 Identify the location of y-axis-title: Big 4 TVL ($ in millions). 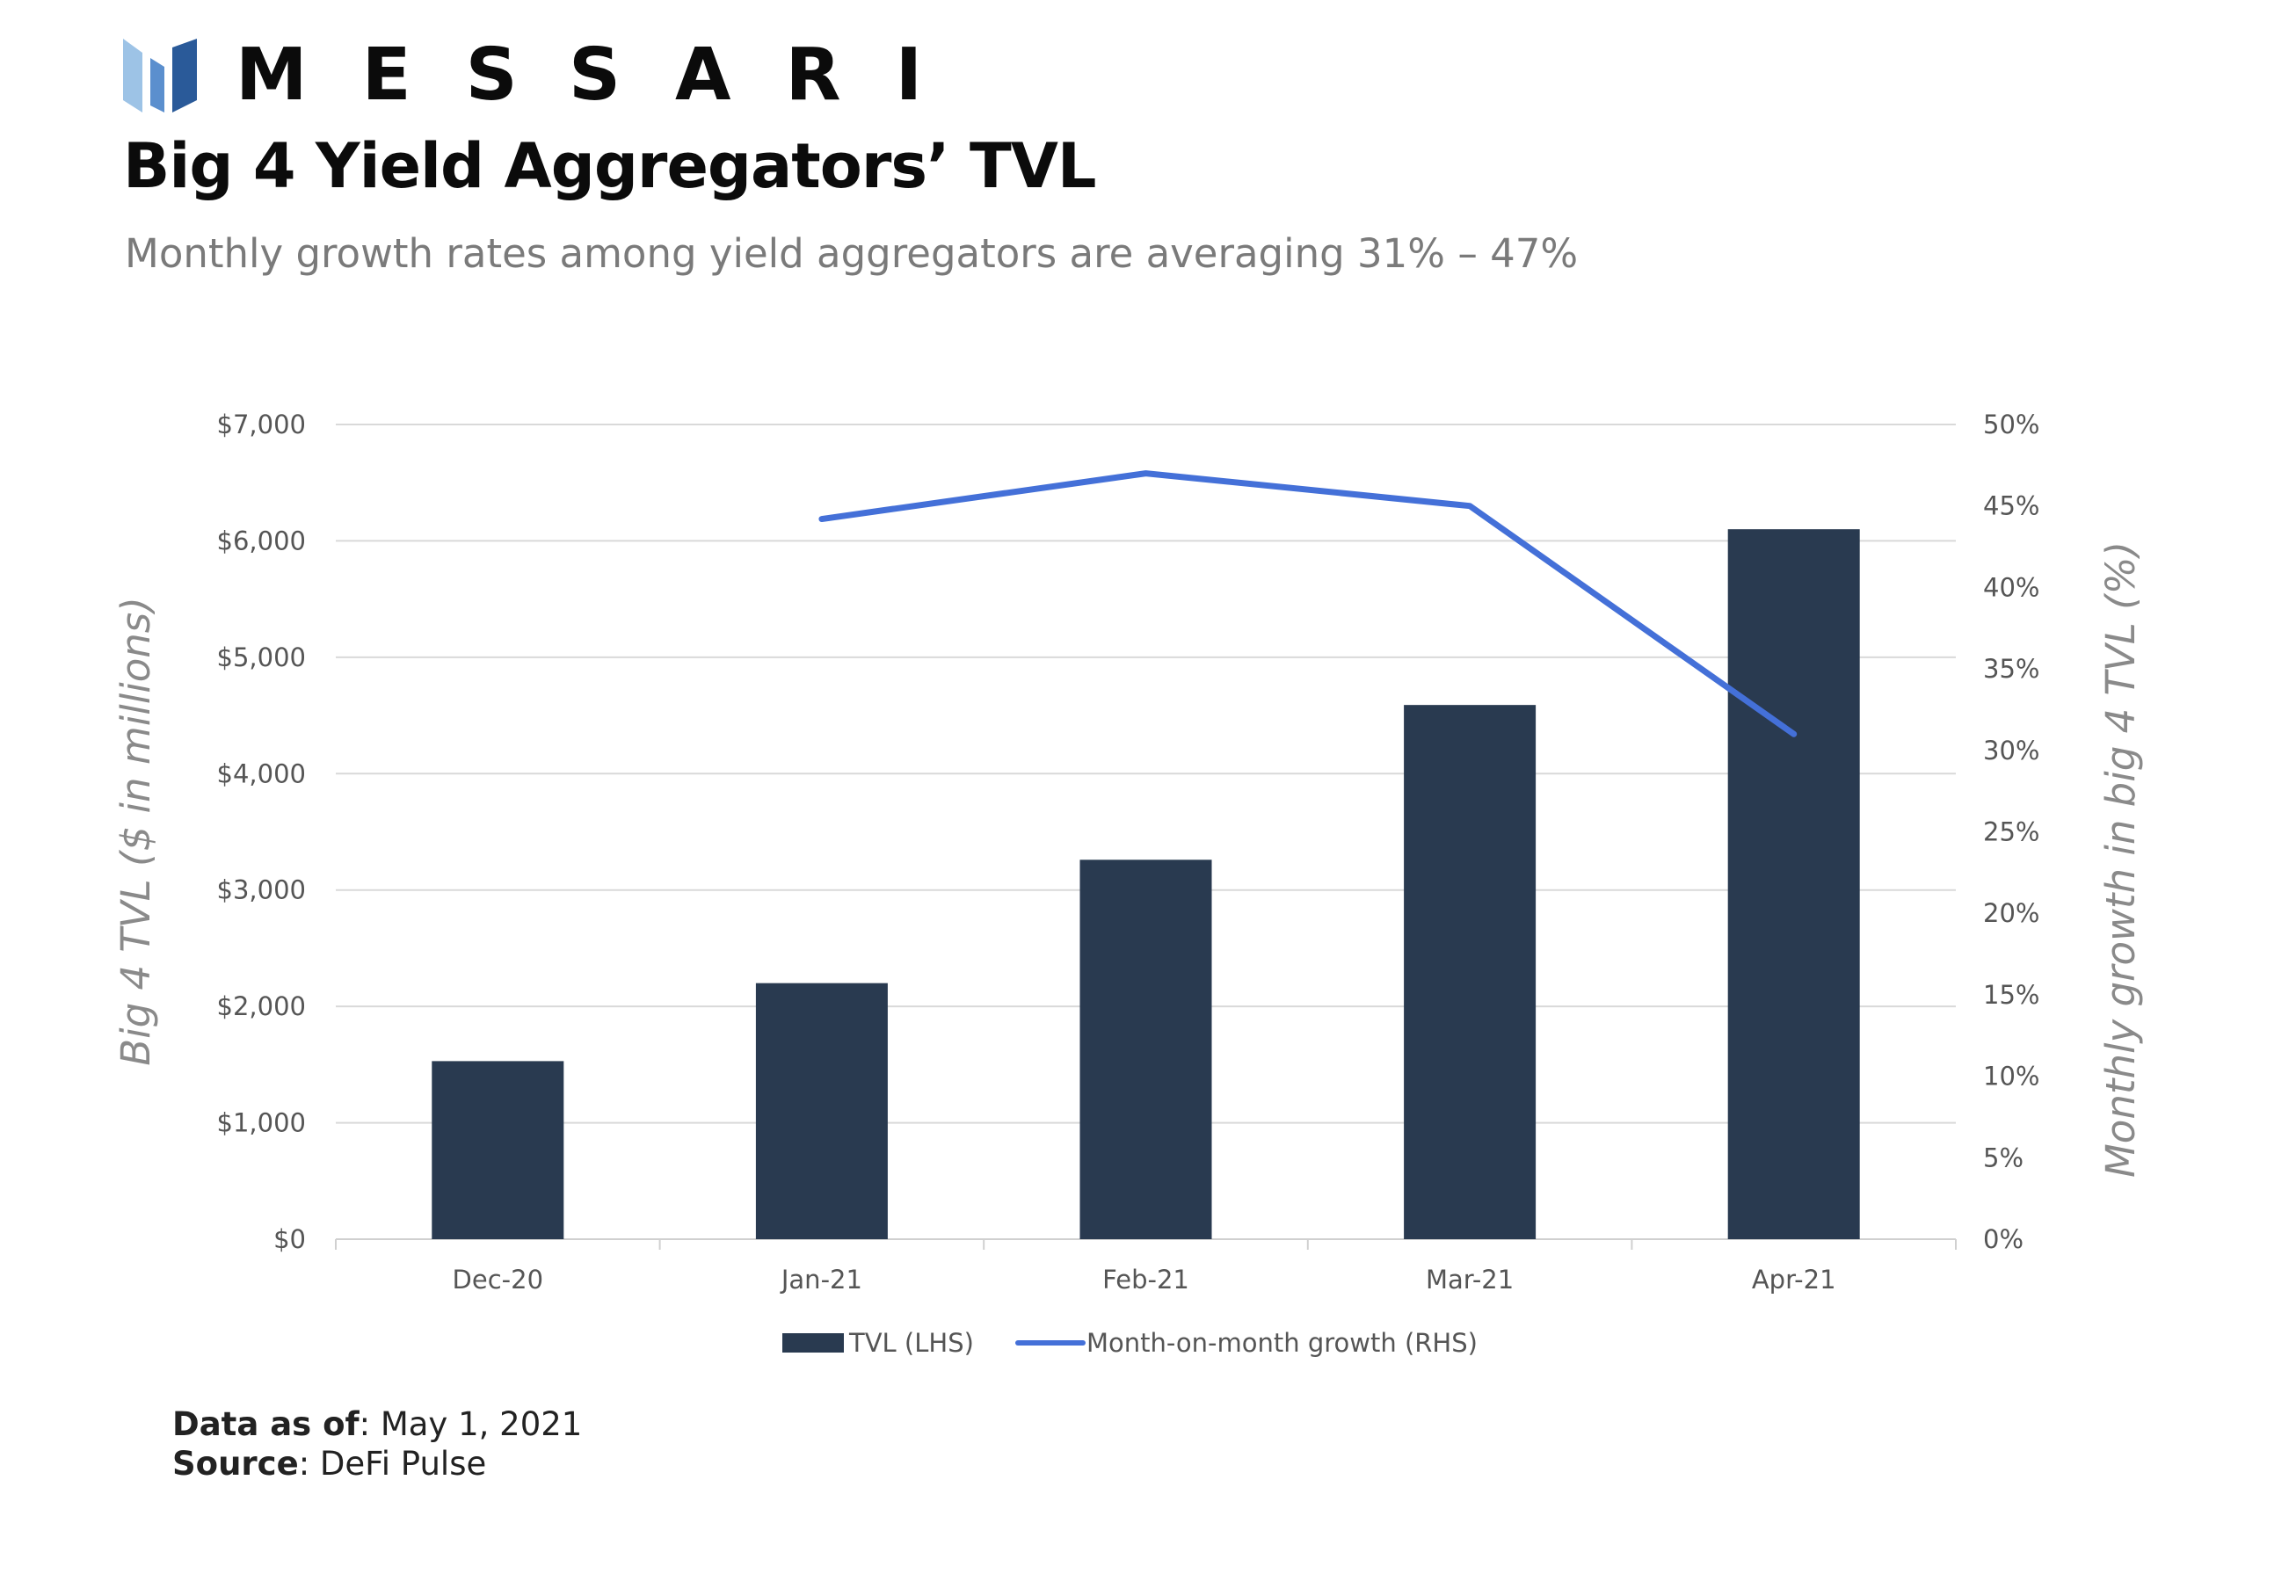
(136, 831).